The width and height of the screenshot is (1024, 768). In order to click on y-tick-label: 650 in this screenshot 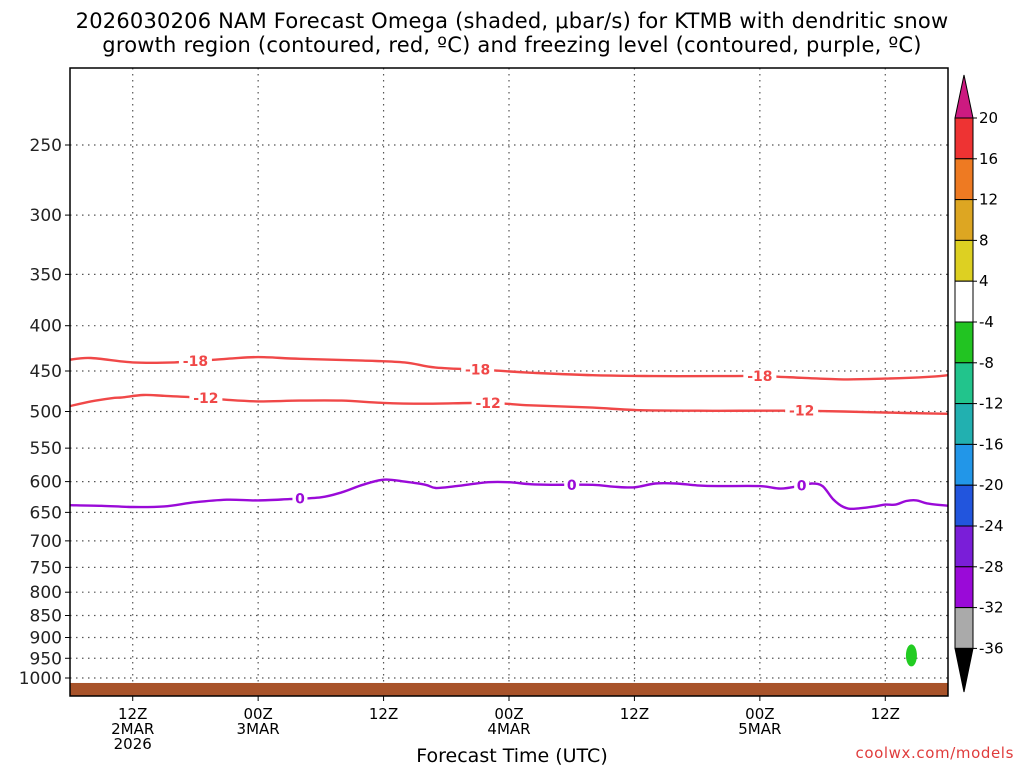, I will do `click(46, 513)`.